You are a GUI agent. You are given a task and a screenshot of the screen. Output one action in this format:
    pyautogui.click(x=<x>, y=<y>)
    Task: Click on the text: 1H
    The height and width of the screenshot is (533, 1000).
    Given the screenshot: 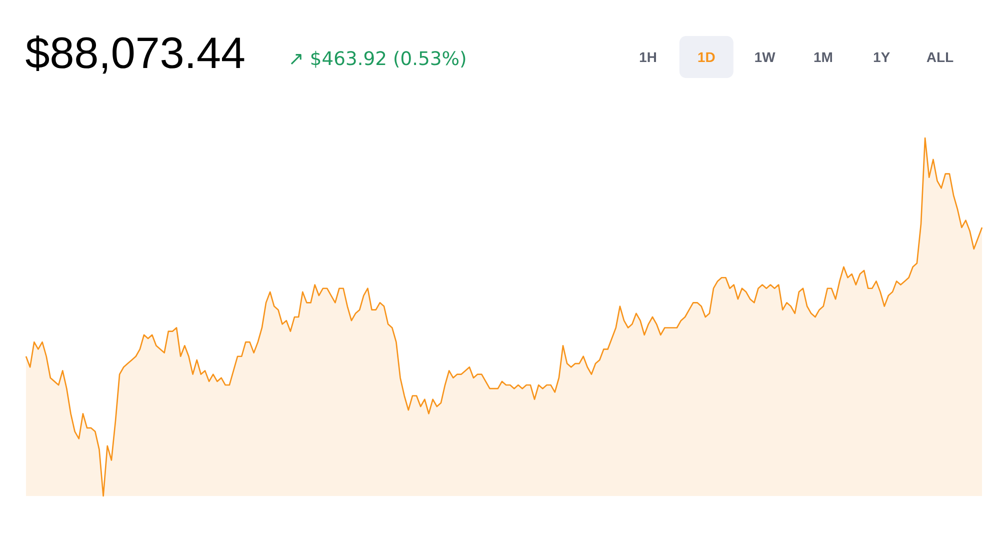 What is the action you would take?
    pyautogui.click(x=648, y=57)
    